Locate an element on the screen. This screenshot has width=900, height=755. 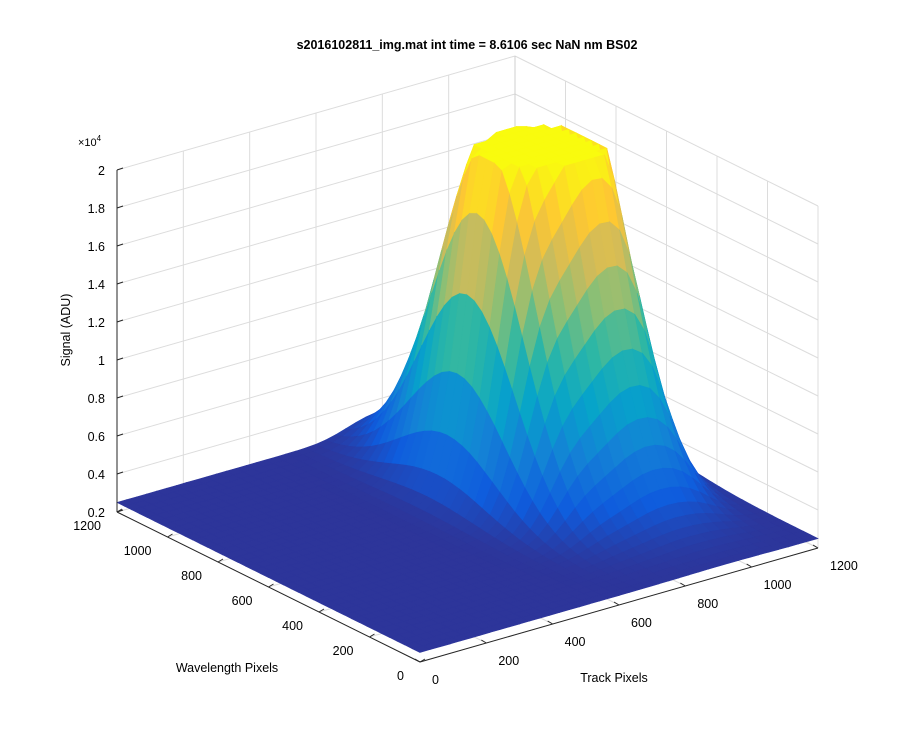
z-exponent-label: ×10⁴ is located at coordinates (90, 141).